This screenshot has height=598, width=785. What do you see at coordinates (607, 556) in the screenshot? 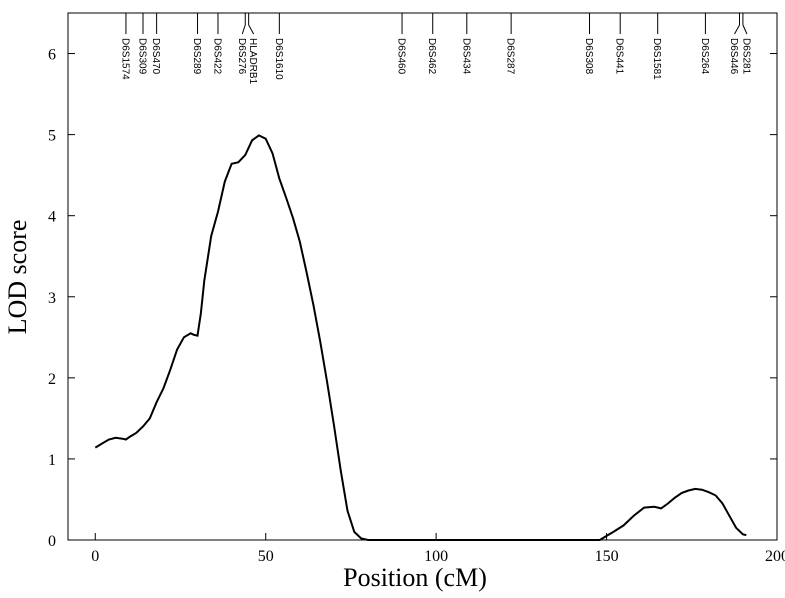
I see `x-tick-label: 150` at bounding box center [607, 556].